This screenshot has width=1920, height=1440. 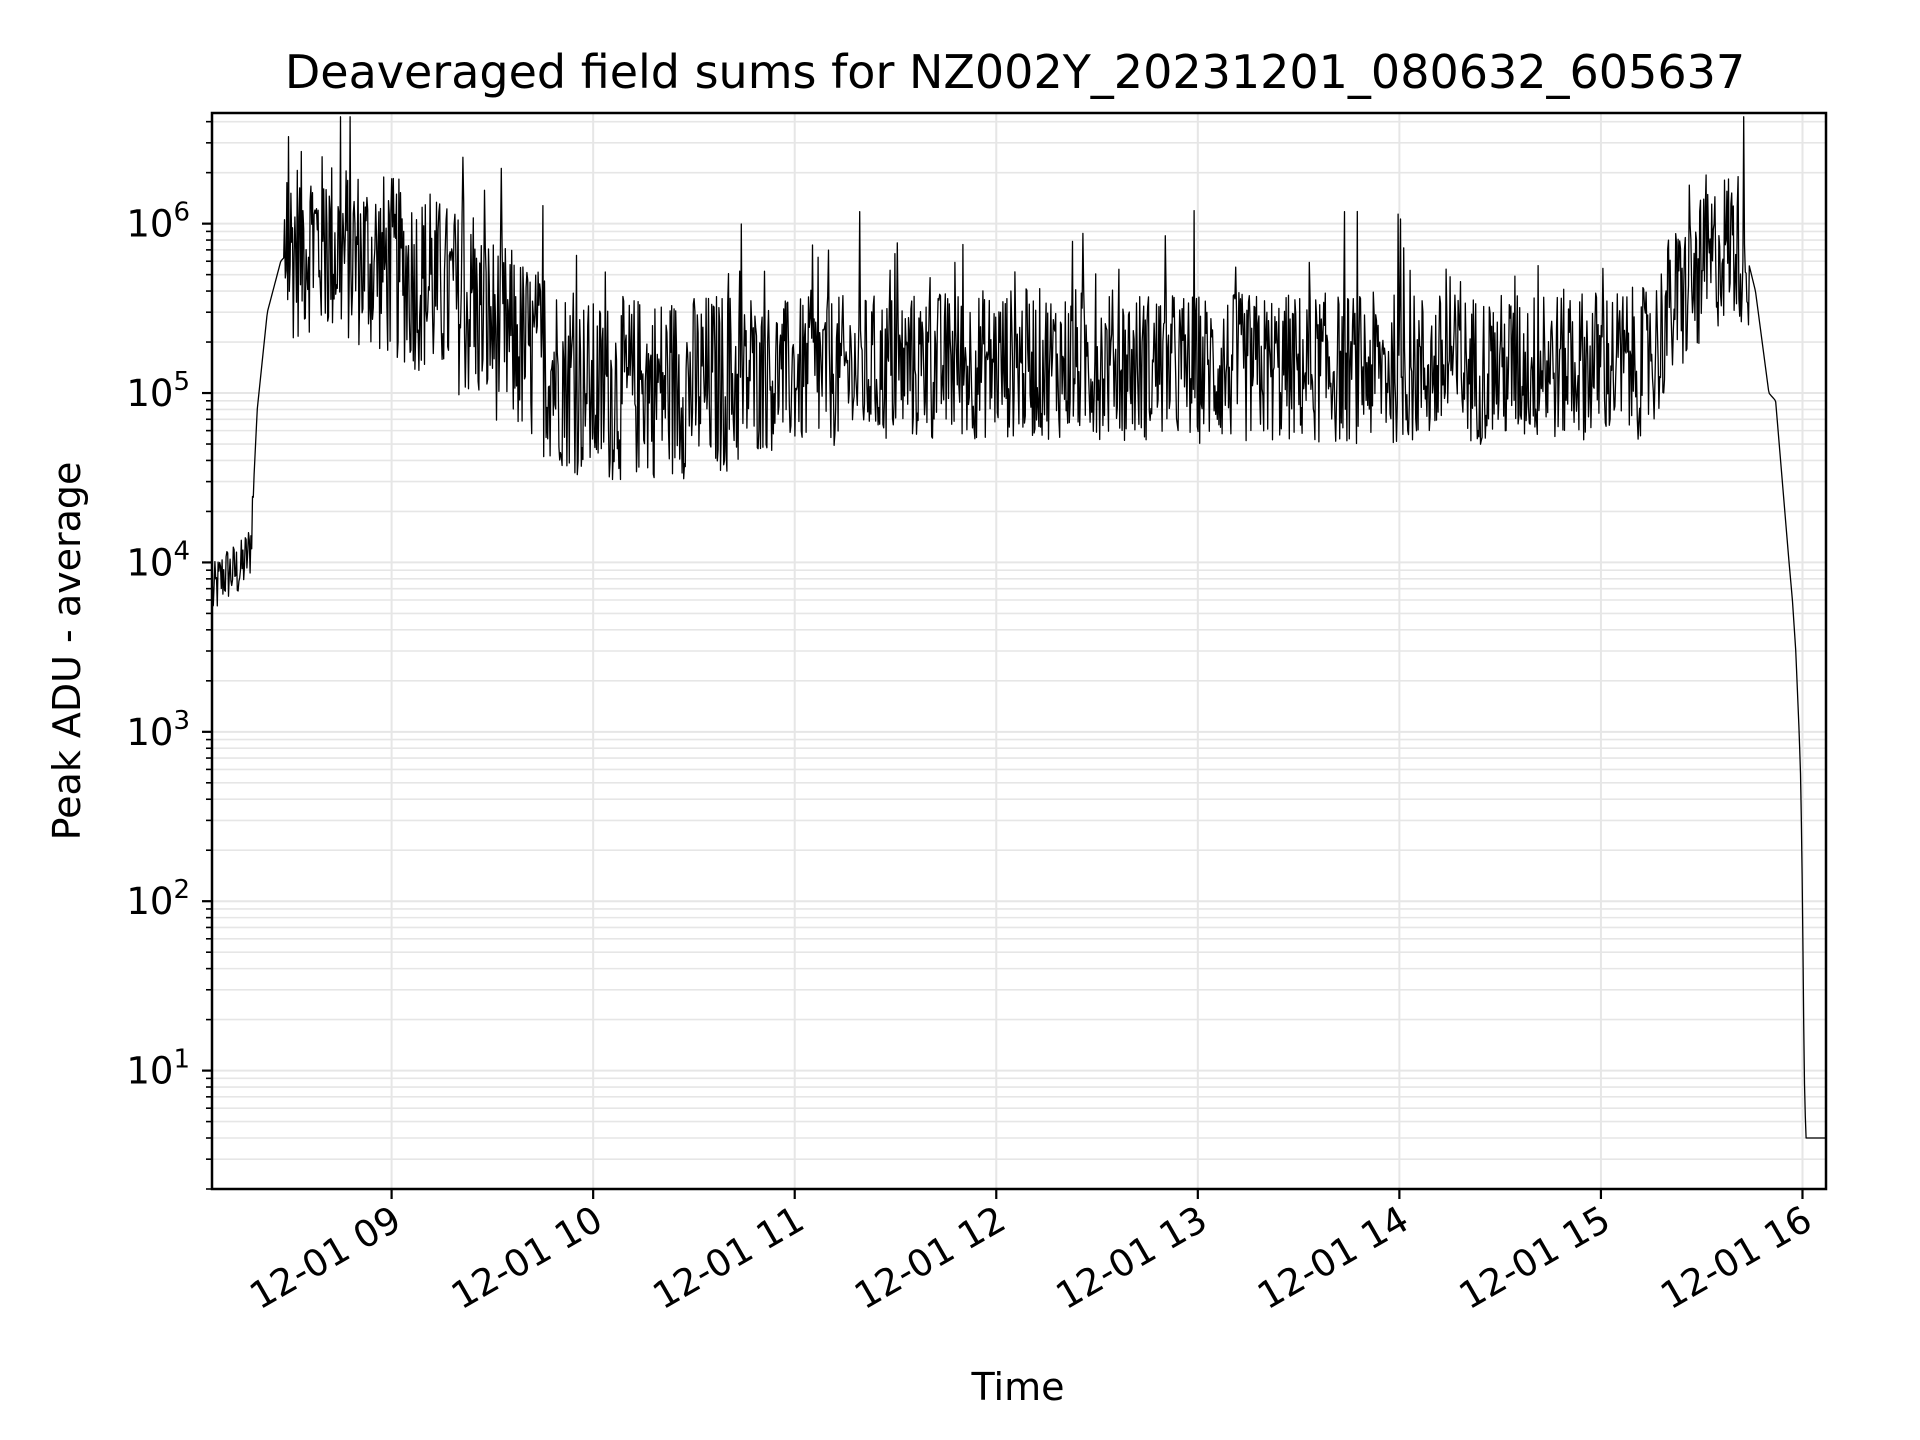 What do you see at coordinates (181, 382) in the screenshot?
I see `y-tick-label-exponent: 5` at bounding box center [181, 382].